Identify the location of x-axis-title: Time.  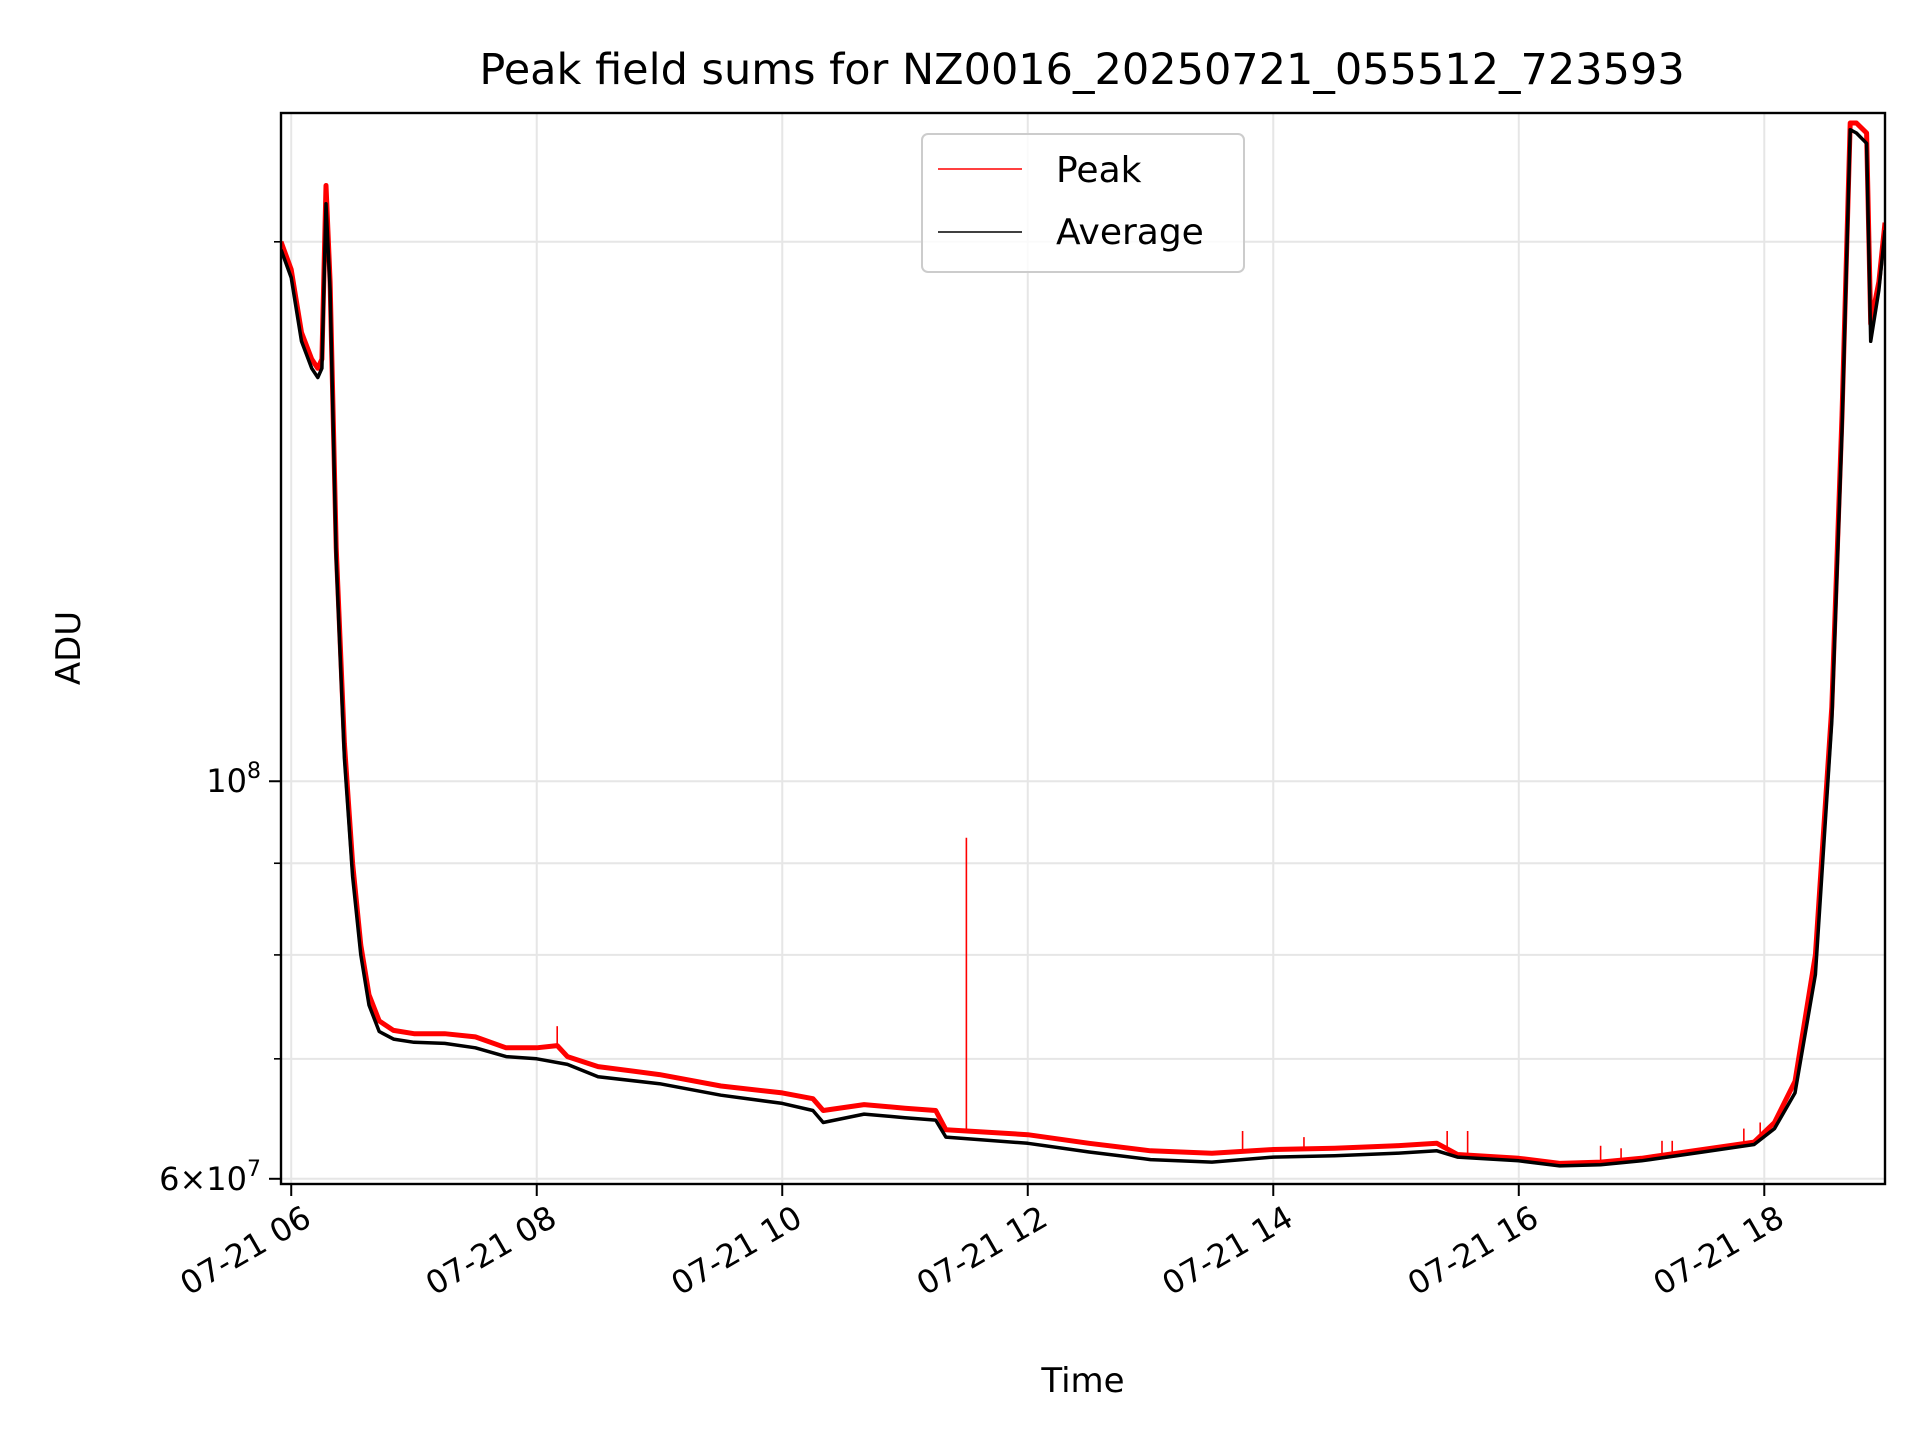
(1082, 1381).